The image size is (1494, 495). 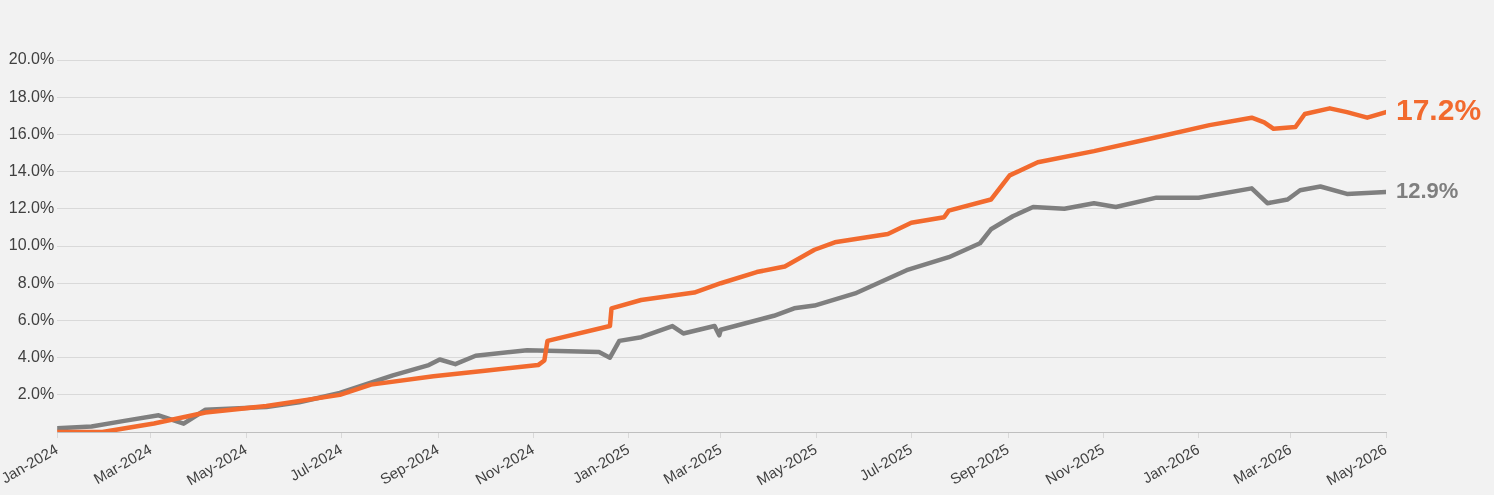 What do you see at coordinates (31, 133) in the screenshot?
I see `y-tick-label: 16.0%` at bounding box center [31, 133].